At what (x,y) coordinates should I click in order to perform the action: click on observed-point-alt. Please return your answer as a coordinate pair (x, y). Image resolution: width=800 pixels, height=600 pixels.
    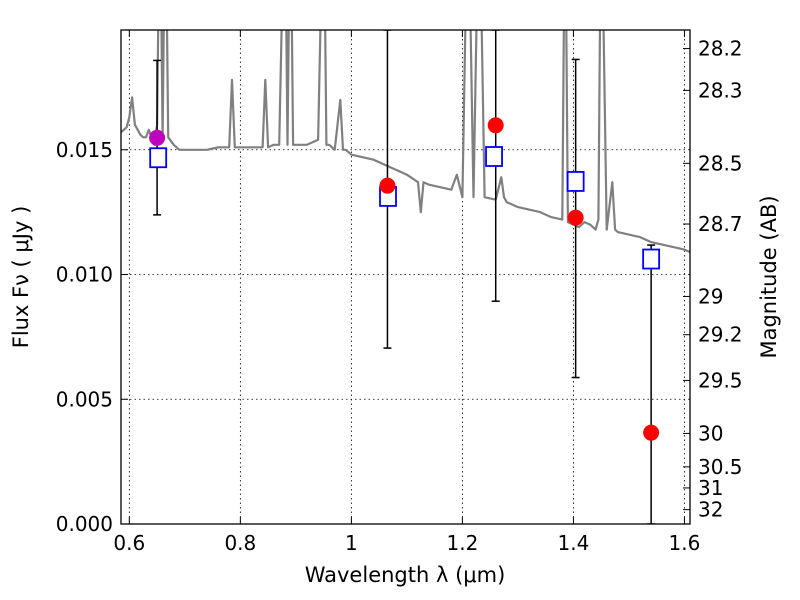
    Looking at the image, I should click on (157, 137).